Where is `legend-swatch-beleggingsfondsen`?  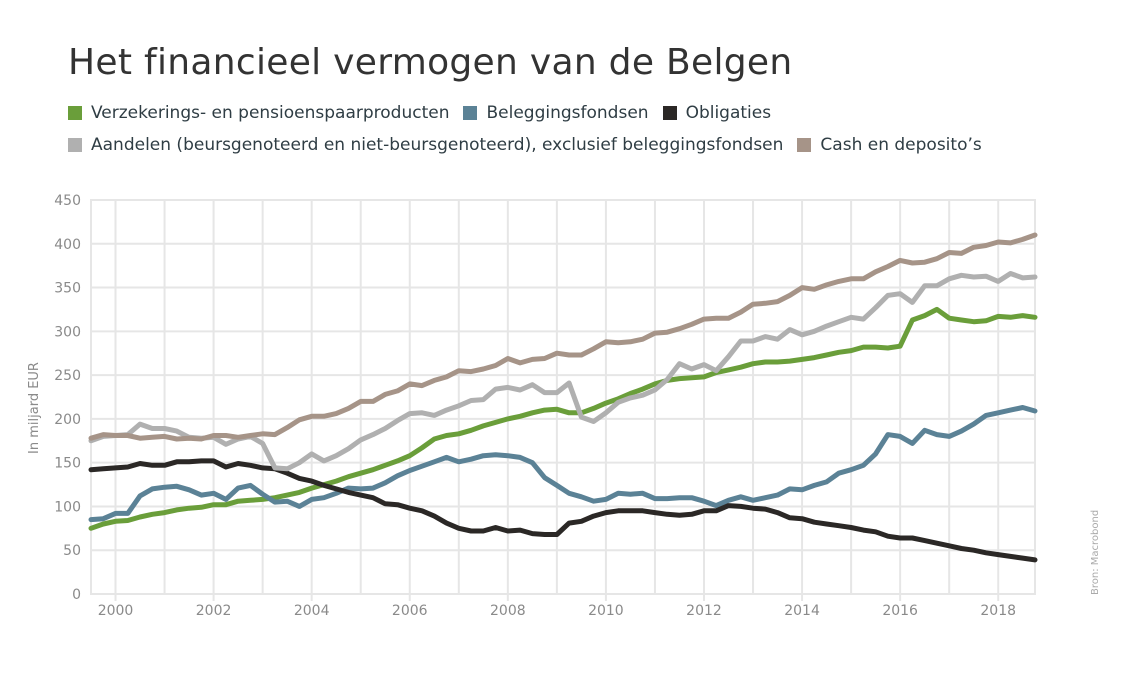 legend-swatch-beleggingsfondsen is located at coordinates (470, 113).